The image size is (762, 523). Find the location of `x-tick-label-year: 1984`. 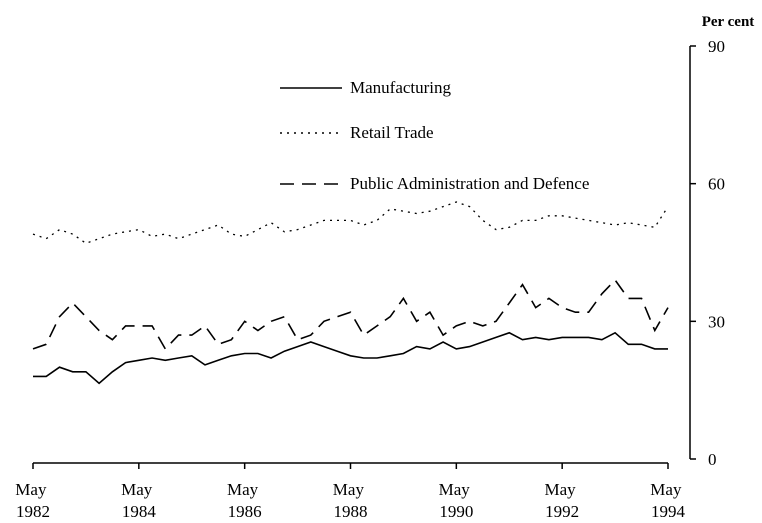

x-tick-label-year: 1984 is located at coordinates (139, 511).